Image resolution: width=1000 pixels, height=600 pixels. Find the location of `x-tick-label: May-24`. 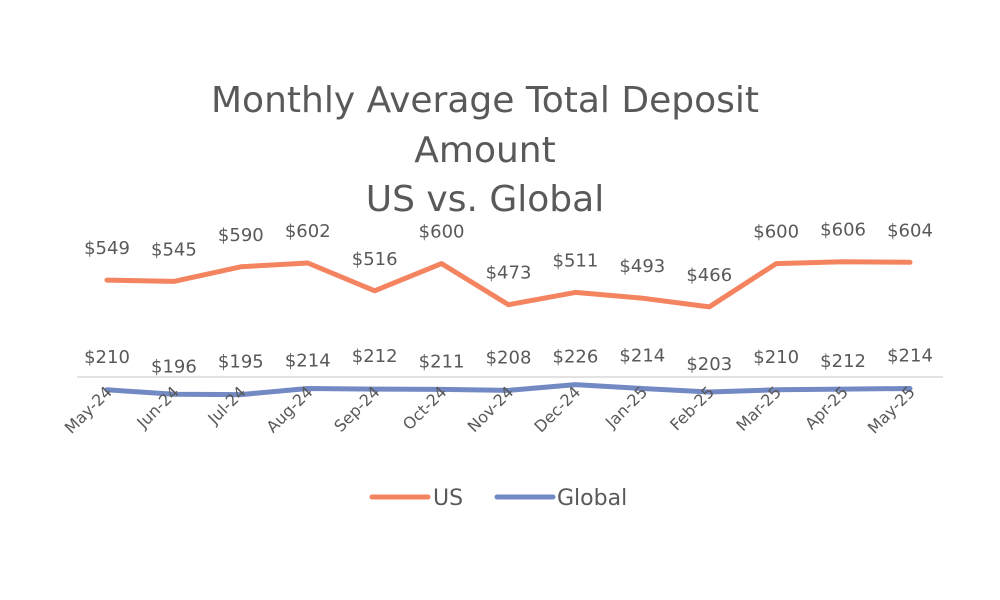

x-tick-label: May-24 is located at coordinates (88, 409).